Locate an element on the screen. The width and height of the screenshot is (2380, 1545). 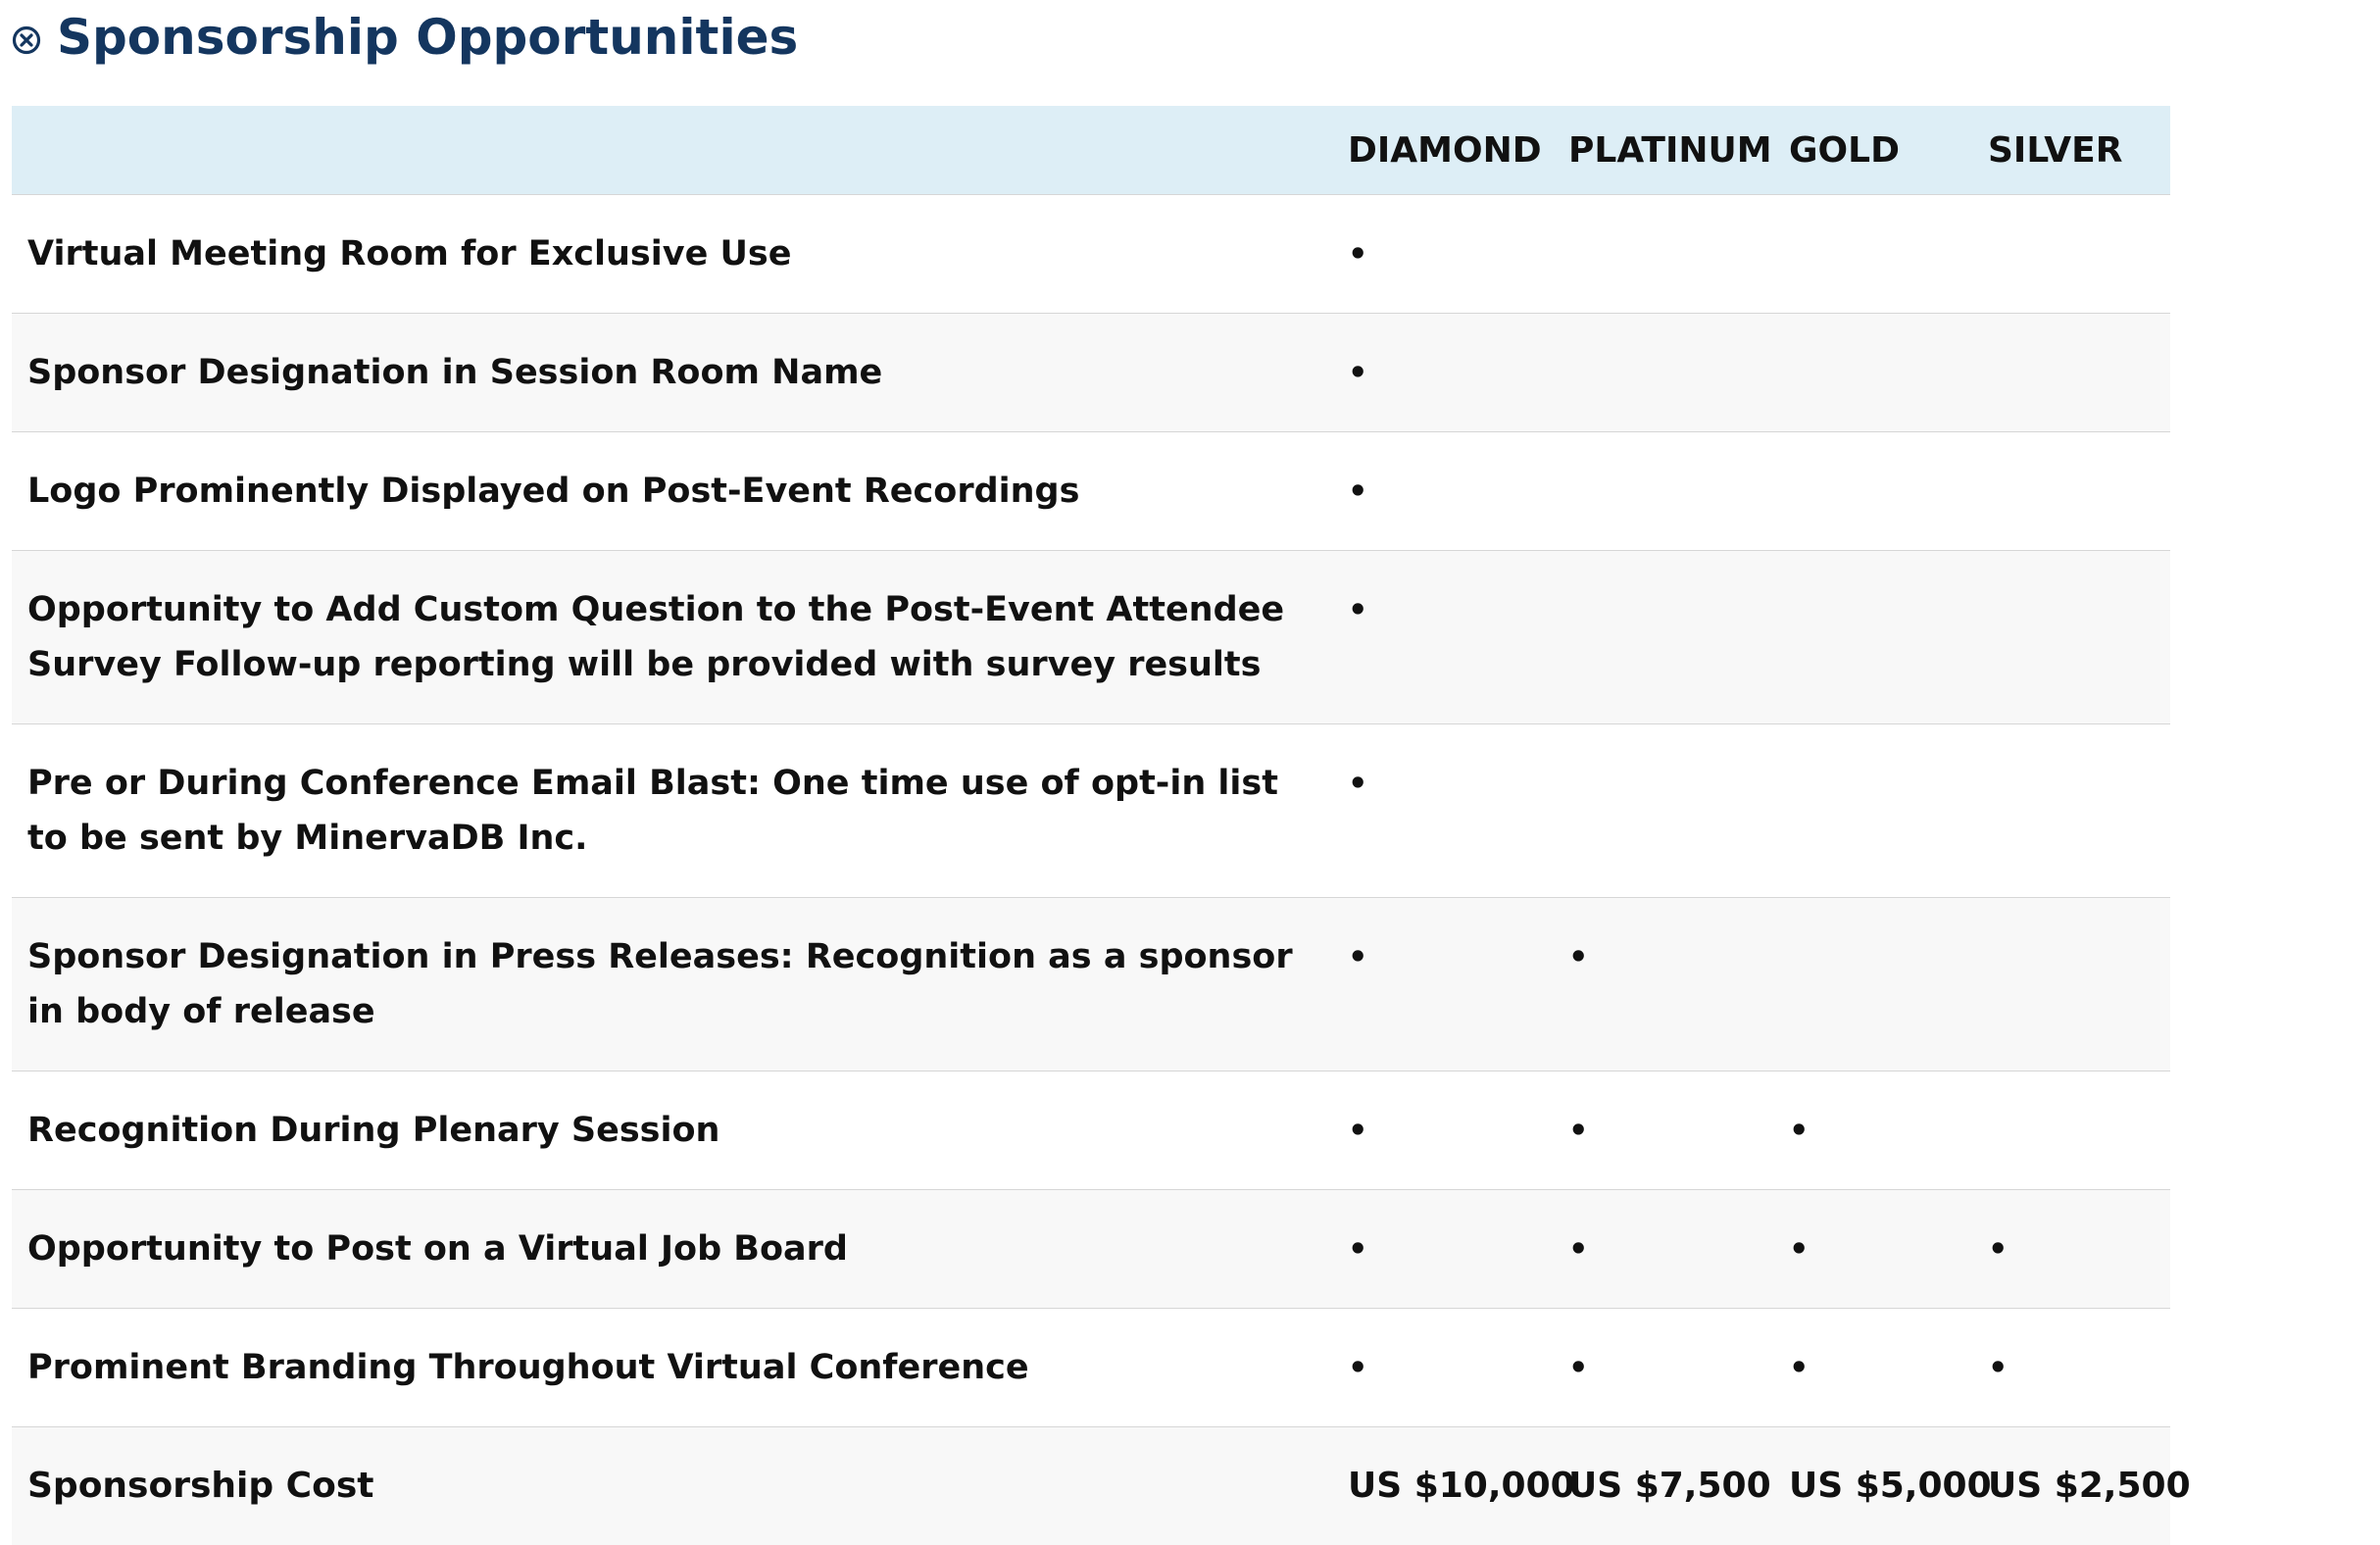
column-header-diamond: DIAMOND is located at coordinates (1445, 151).